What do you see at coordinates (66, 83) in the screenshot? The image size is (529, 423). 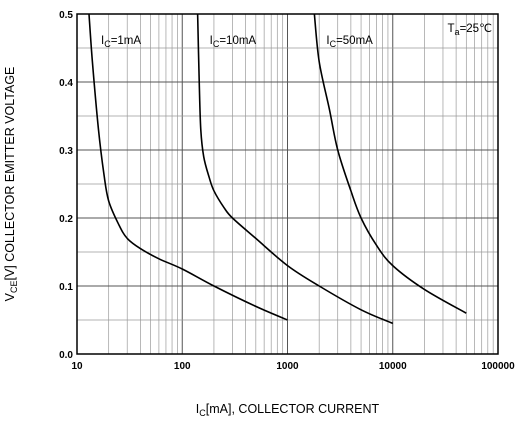 I see `y-tick-label: 0.4` at bounding box center [66, 83].